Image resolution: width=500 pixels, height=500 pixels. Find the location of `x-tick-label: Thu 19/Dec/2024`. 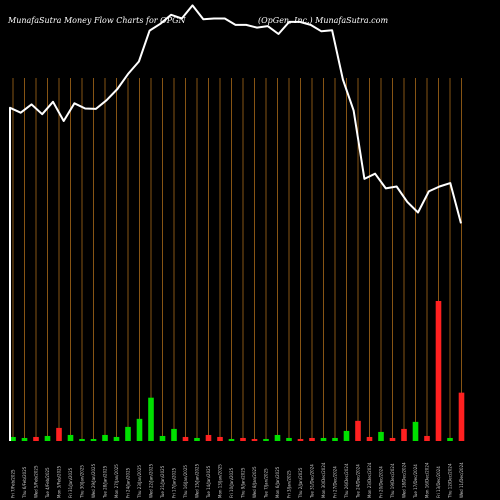

x-tick-label: Thu 19/Dec/2024 is located at coordinates (392, 481).